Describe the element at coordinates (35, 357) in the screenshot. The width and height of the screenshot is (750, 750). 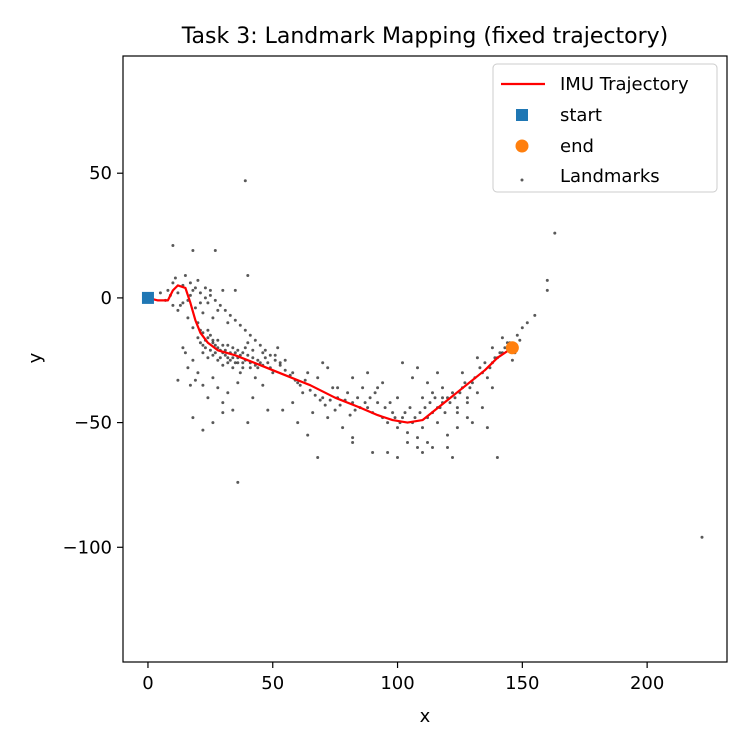
I see `y-axis-label: y` at that location.